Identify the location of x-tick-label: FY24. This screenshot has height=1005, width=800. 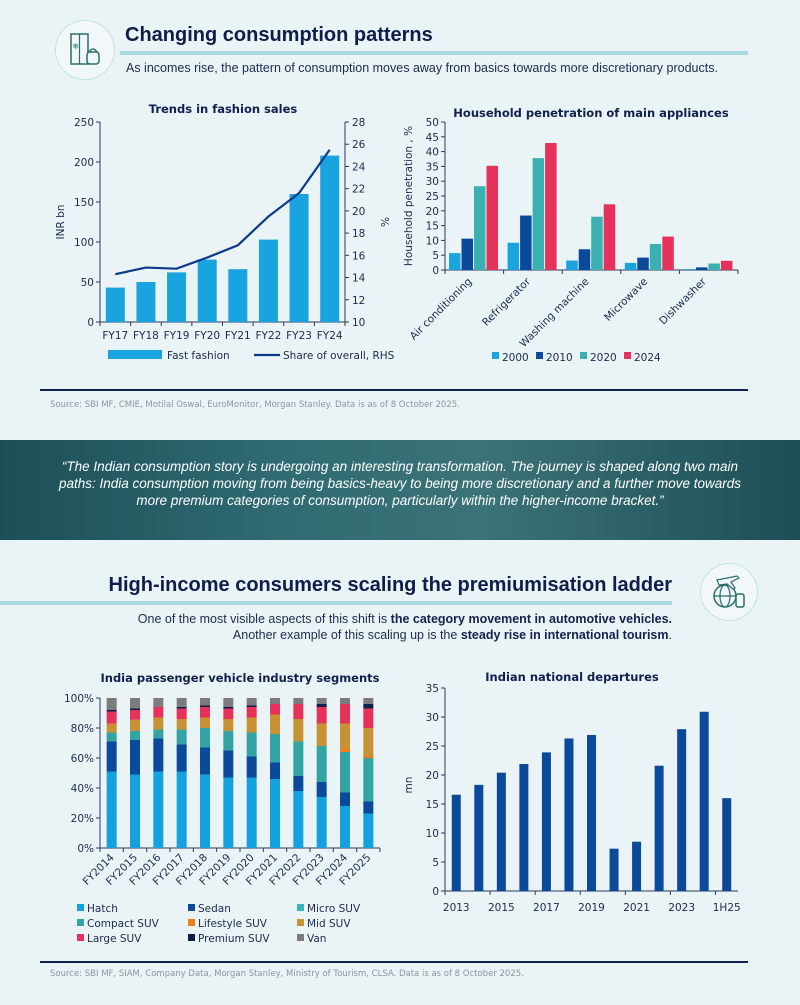
(330, 336).